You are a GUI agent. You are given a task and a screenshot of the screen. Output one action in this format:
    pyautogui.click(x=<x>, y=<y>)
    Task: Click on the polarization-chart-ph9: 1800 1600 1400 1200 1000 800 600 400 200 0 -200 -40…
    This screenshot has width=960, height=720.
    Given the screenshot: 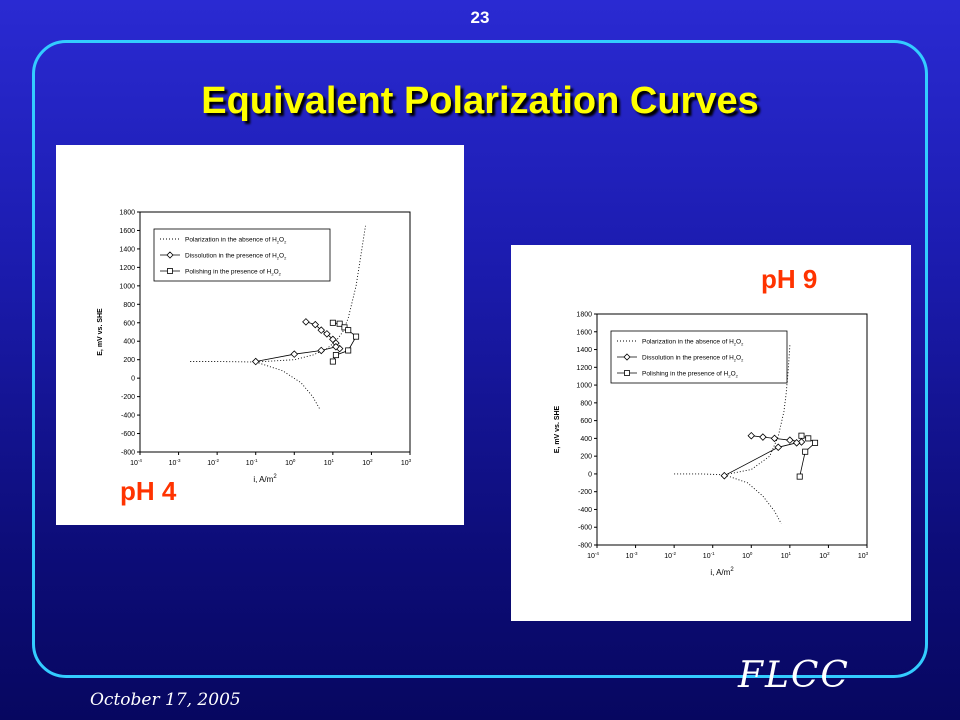 What is the action you would take?
    pyautogui.click(x=711, y=445)
    